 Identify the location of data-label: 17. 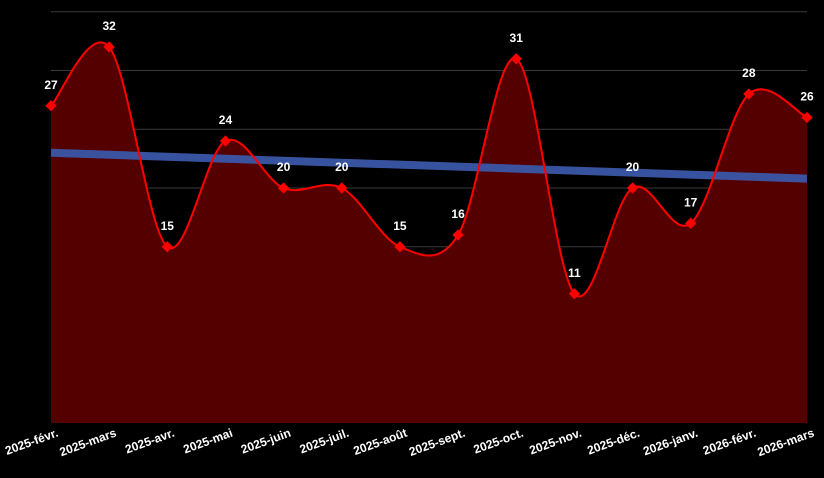
(691, 202).